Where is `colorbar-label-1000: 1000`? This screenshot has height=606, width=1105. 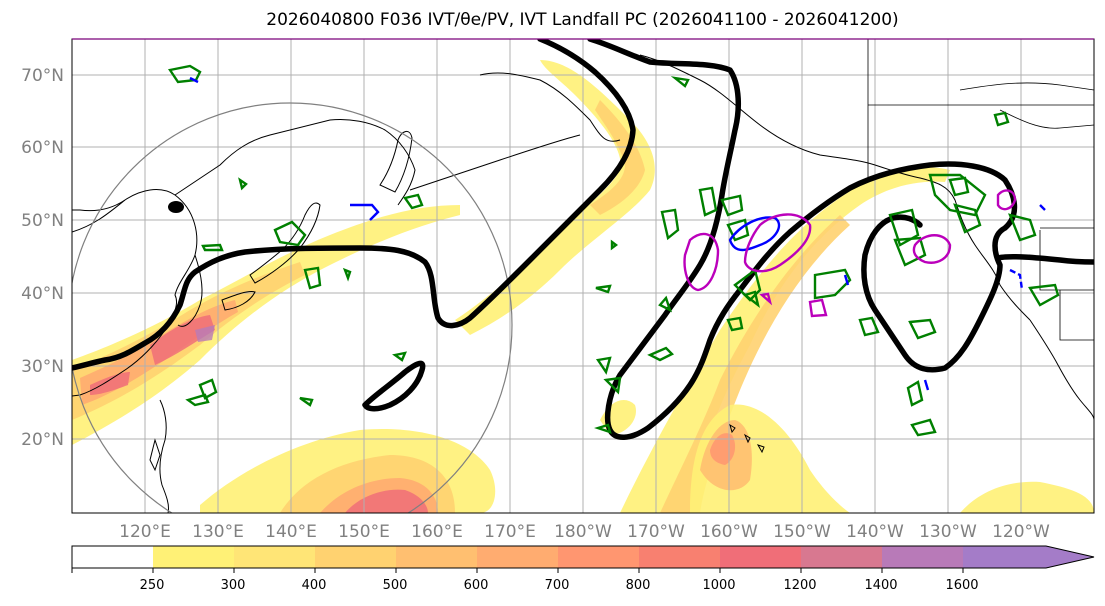
colorbar-label-1000: 1000 is located at coordinates (718, 585).